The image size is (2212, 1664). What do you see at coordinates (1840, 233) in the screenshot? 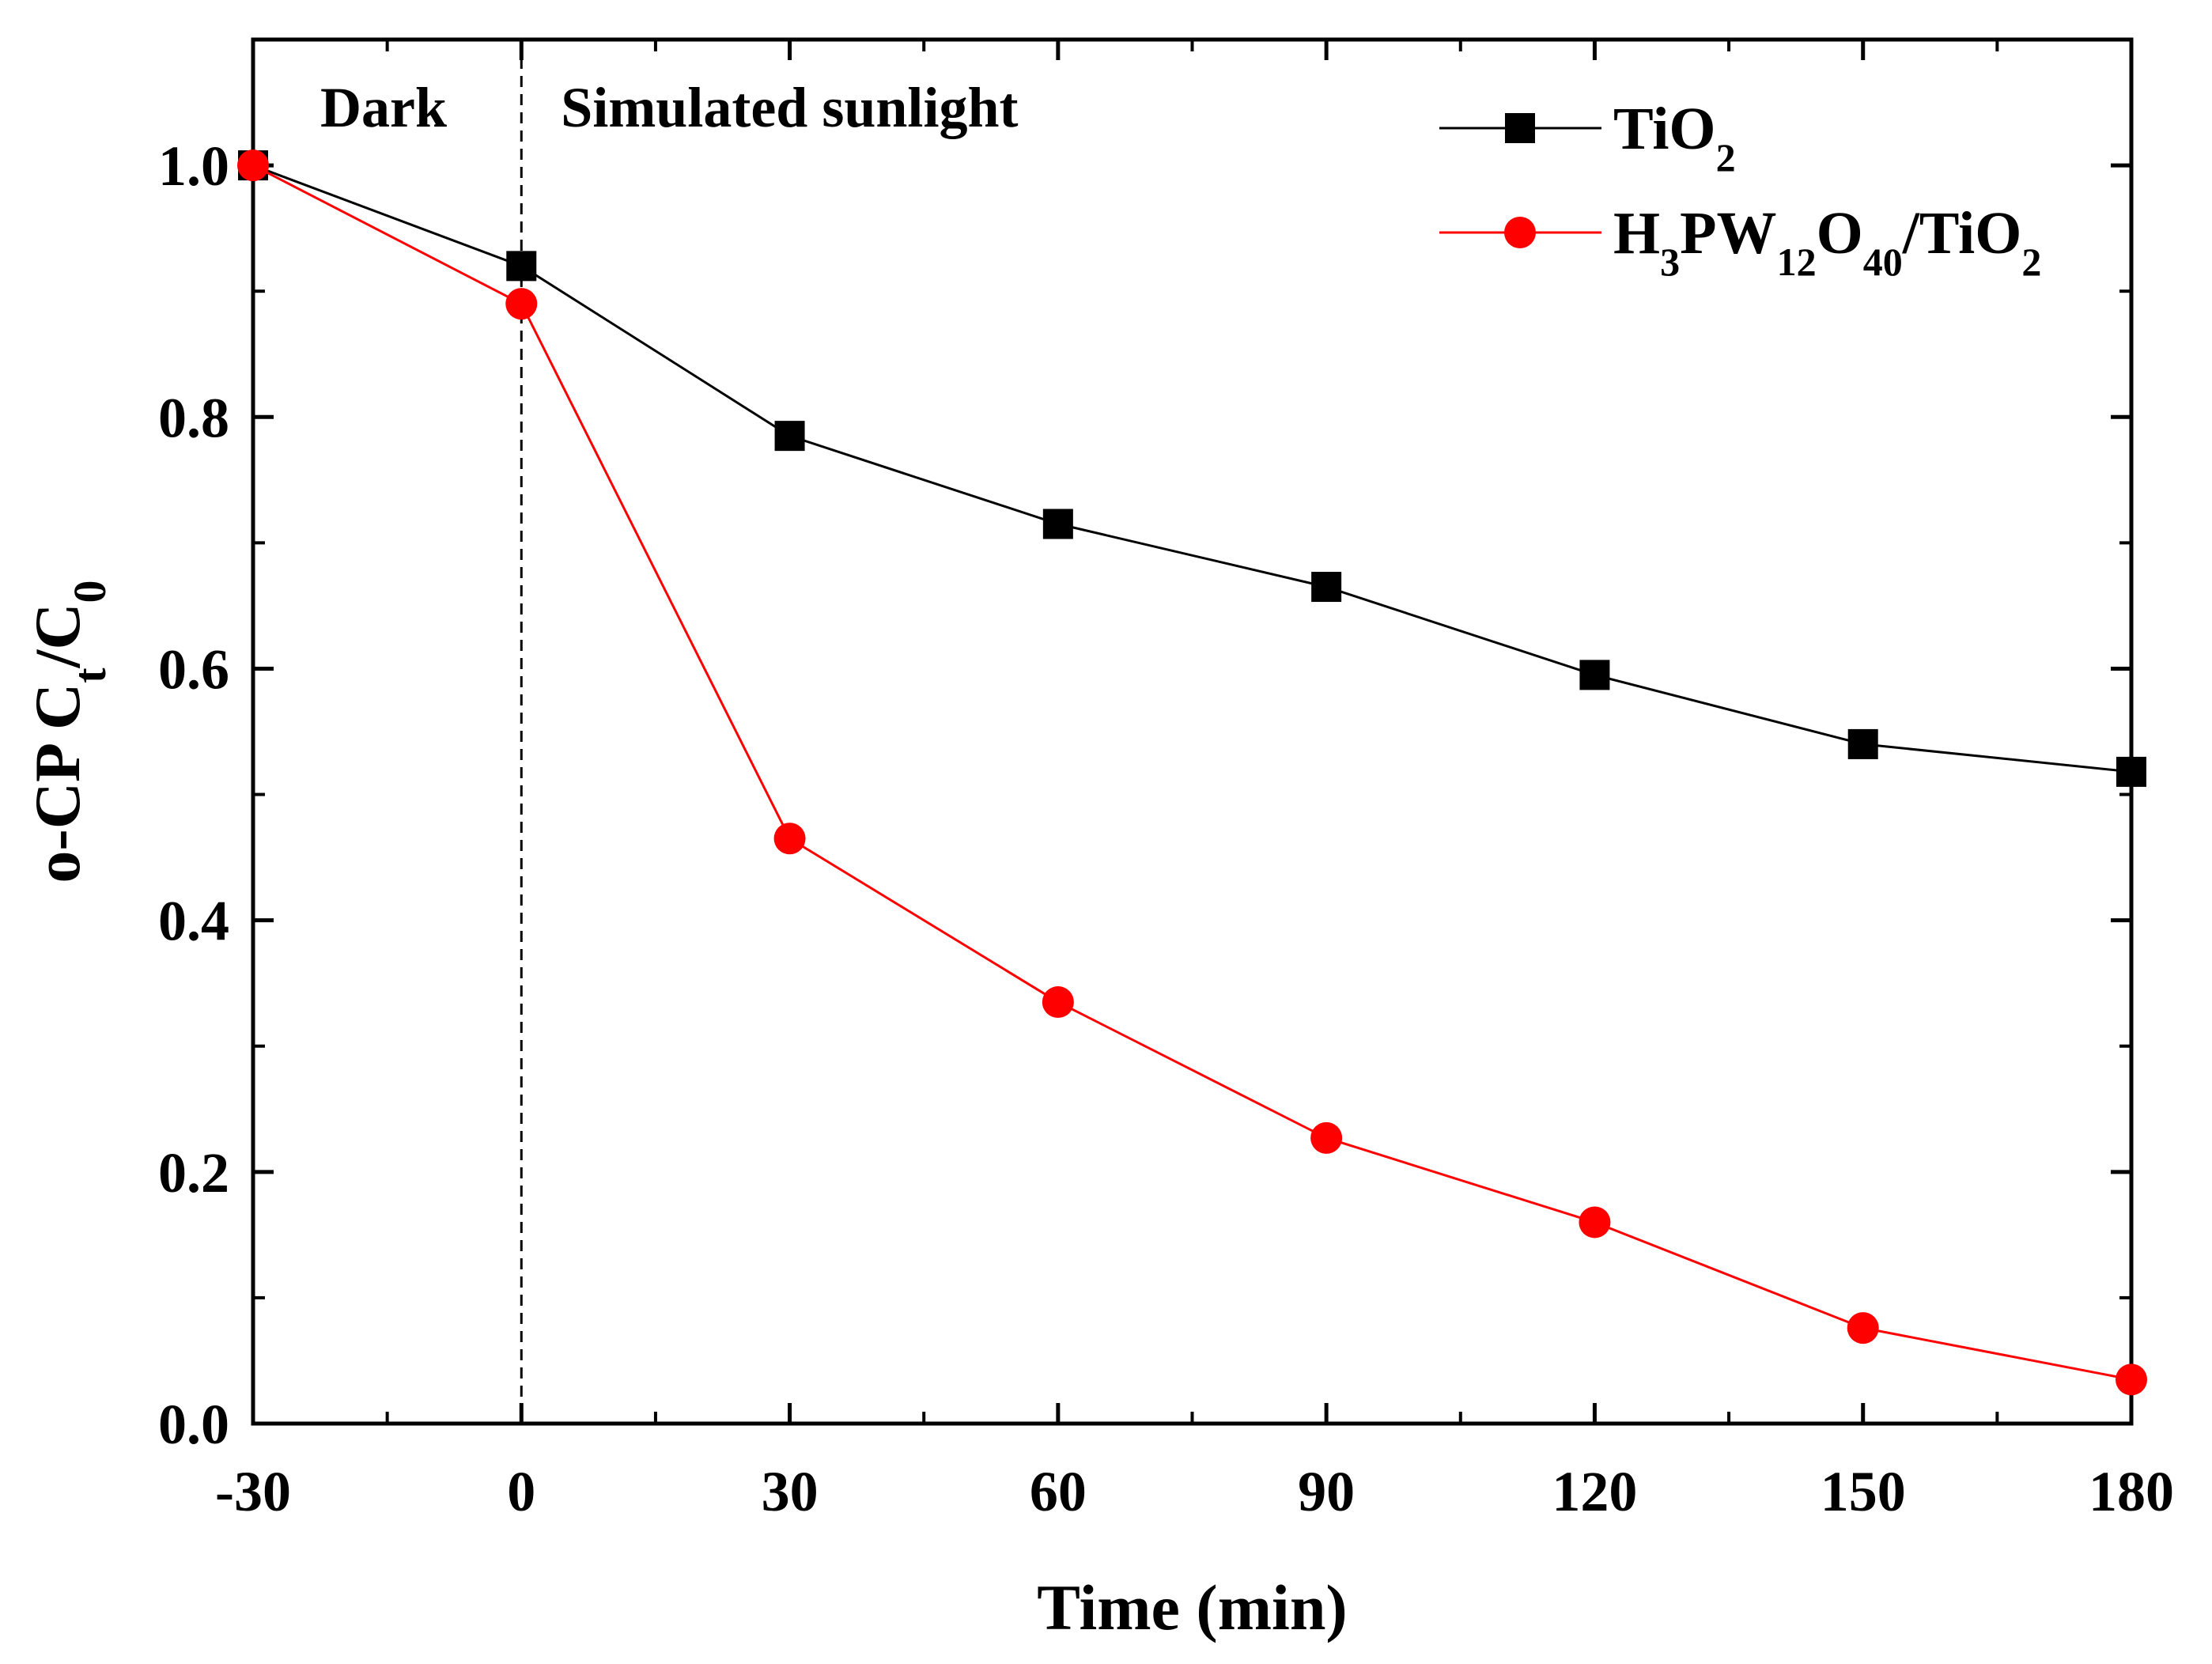
I see `legend-label-text: O` at bounding box center [1840, 233].